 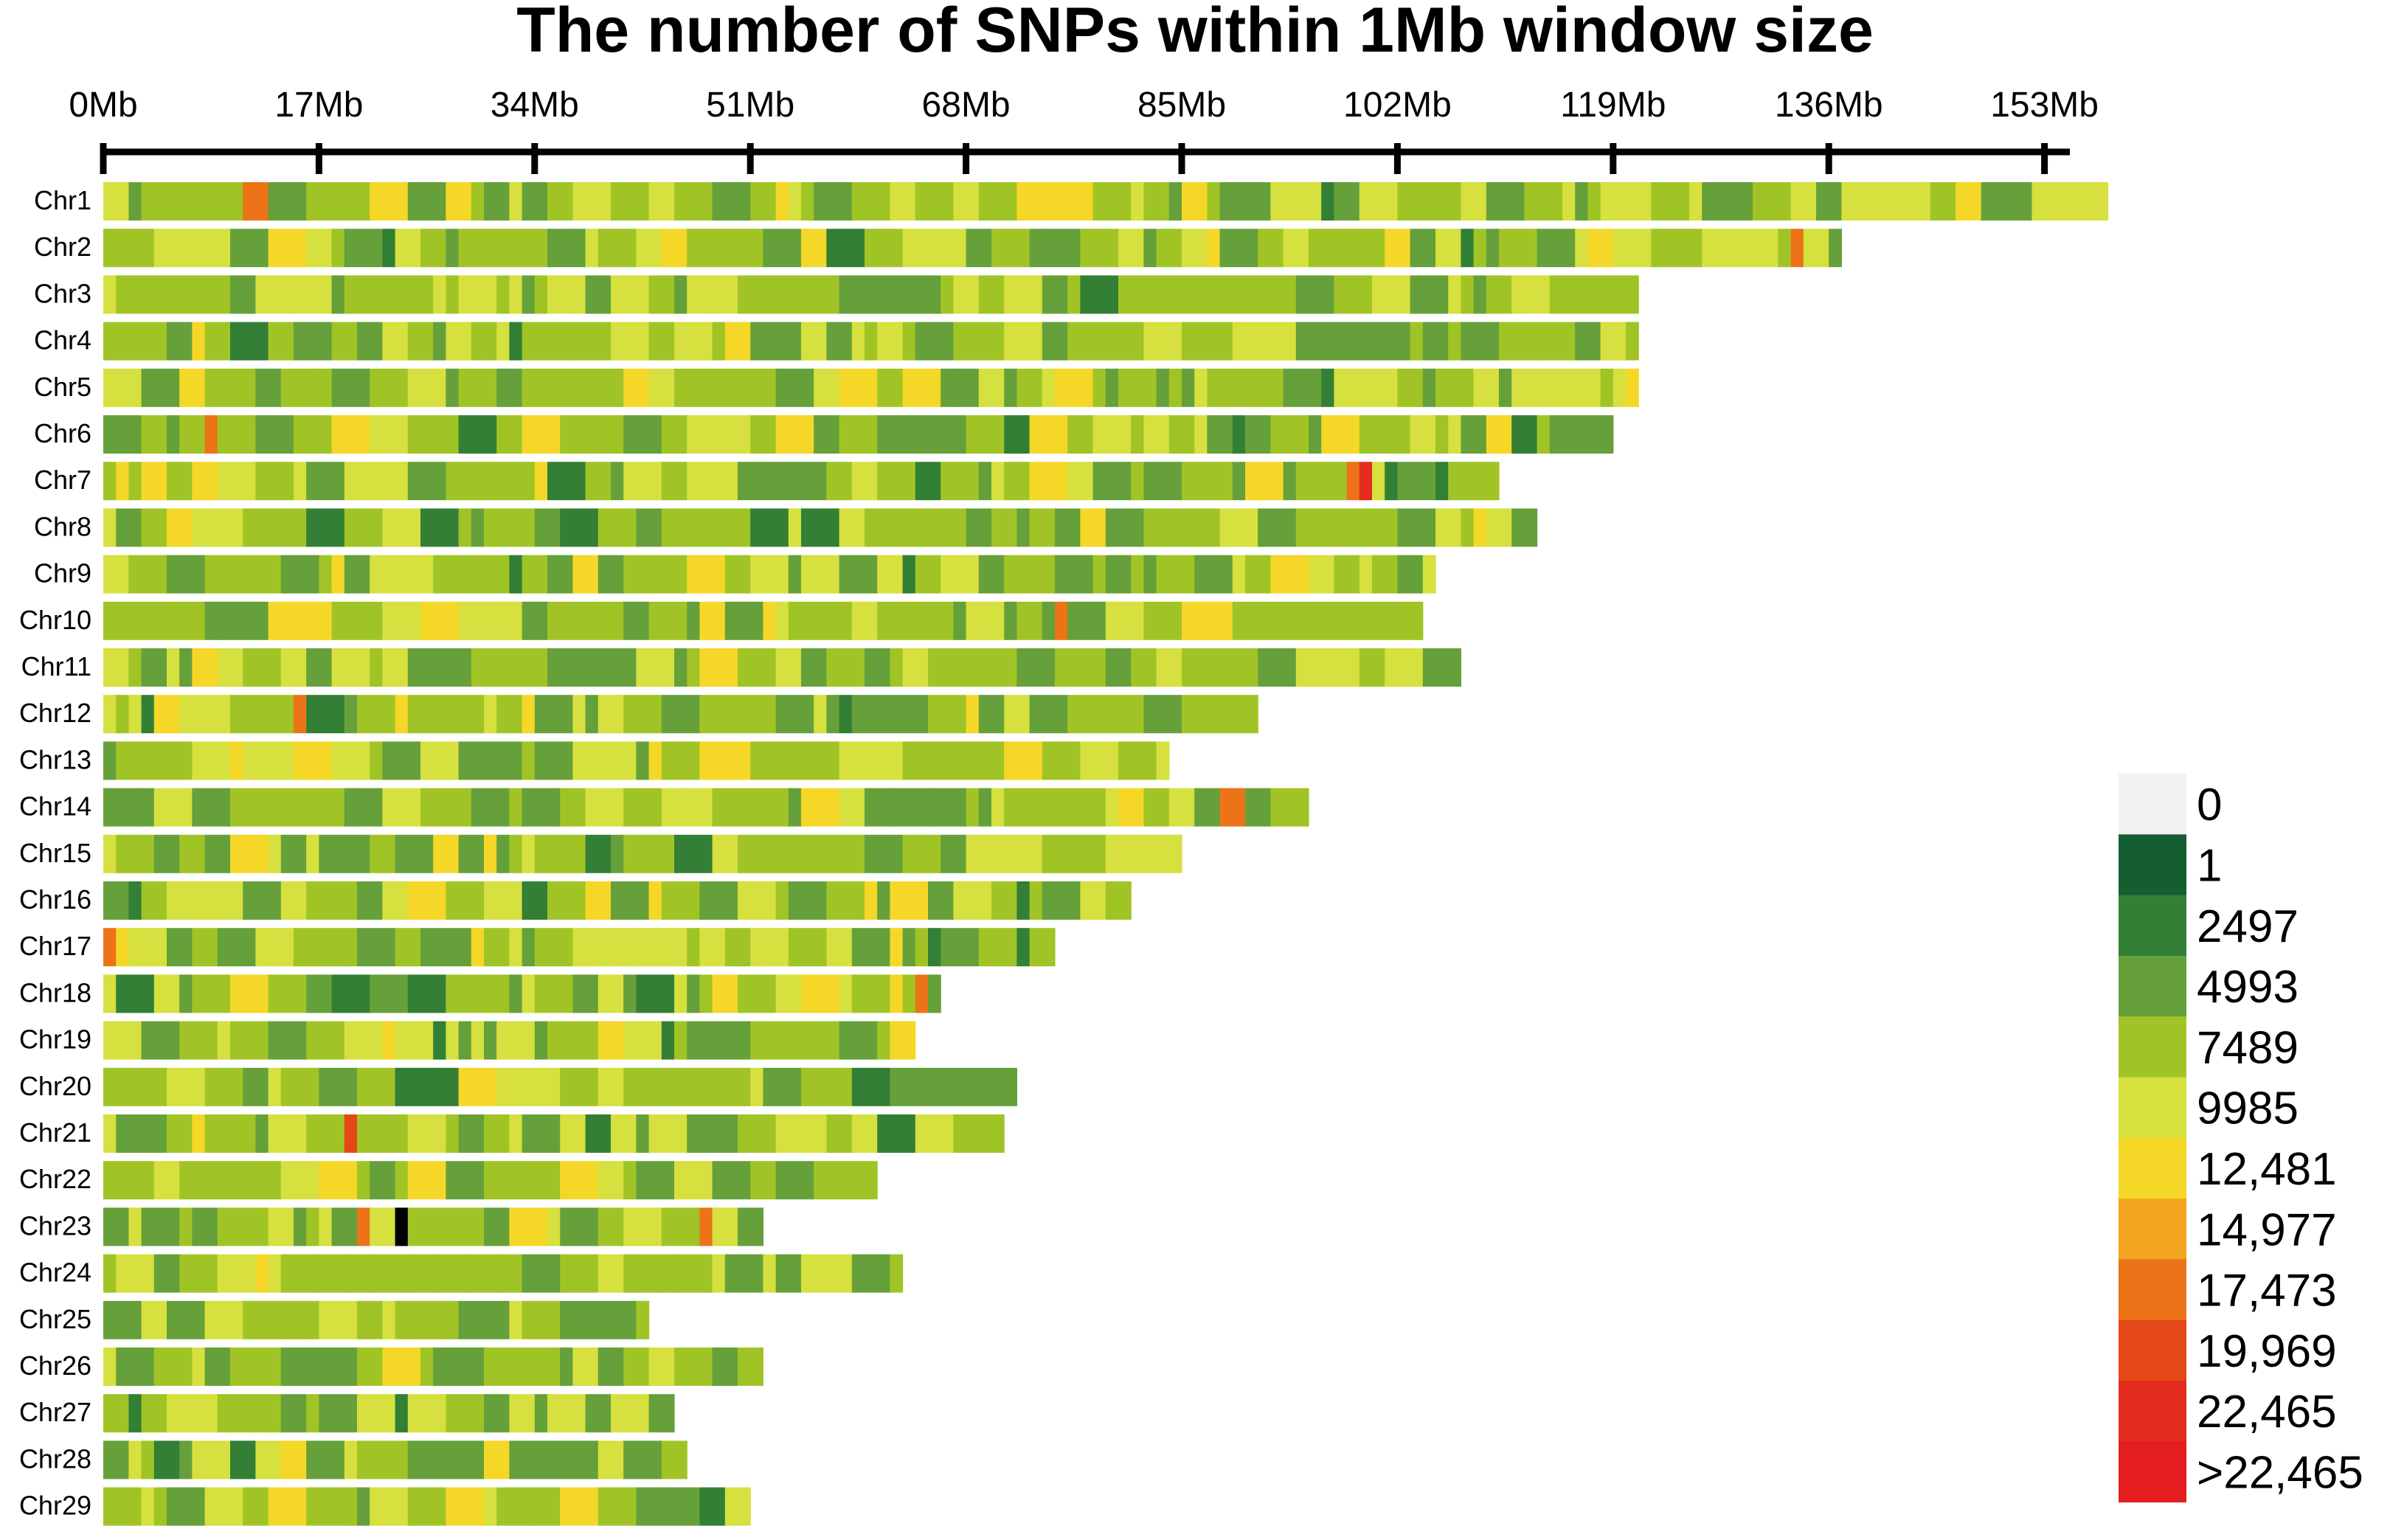 I want to click on x-tick-label: 136Mb, so click(x=1829, y=105).